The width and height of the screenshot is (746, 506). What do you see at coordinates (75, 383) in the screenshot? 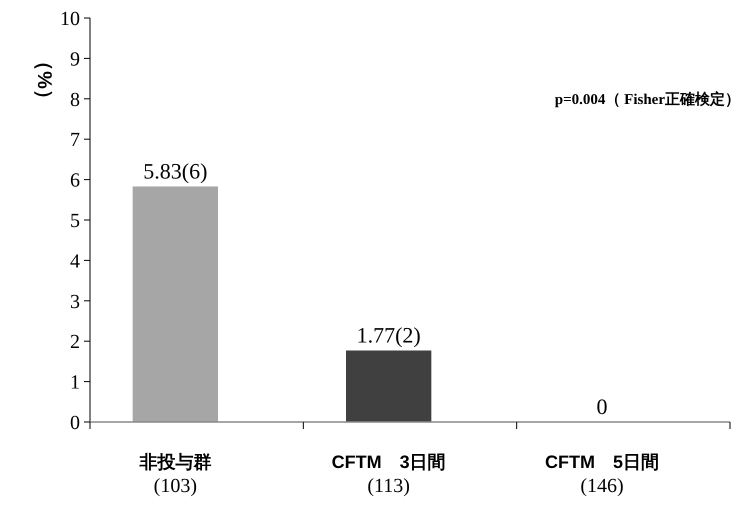
I see `y-tick-label: 1` at bounding box center [75, 383].